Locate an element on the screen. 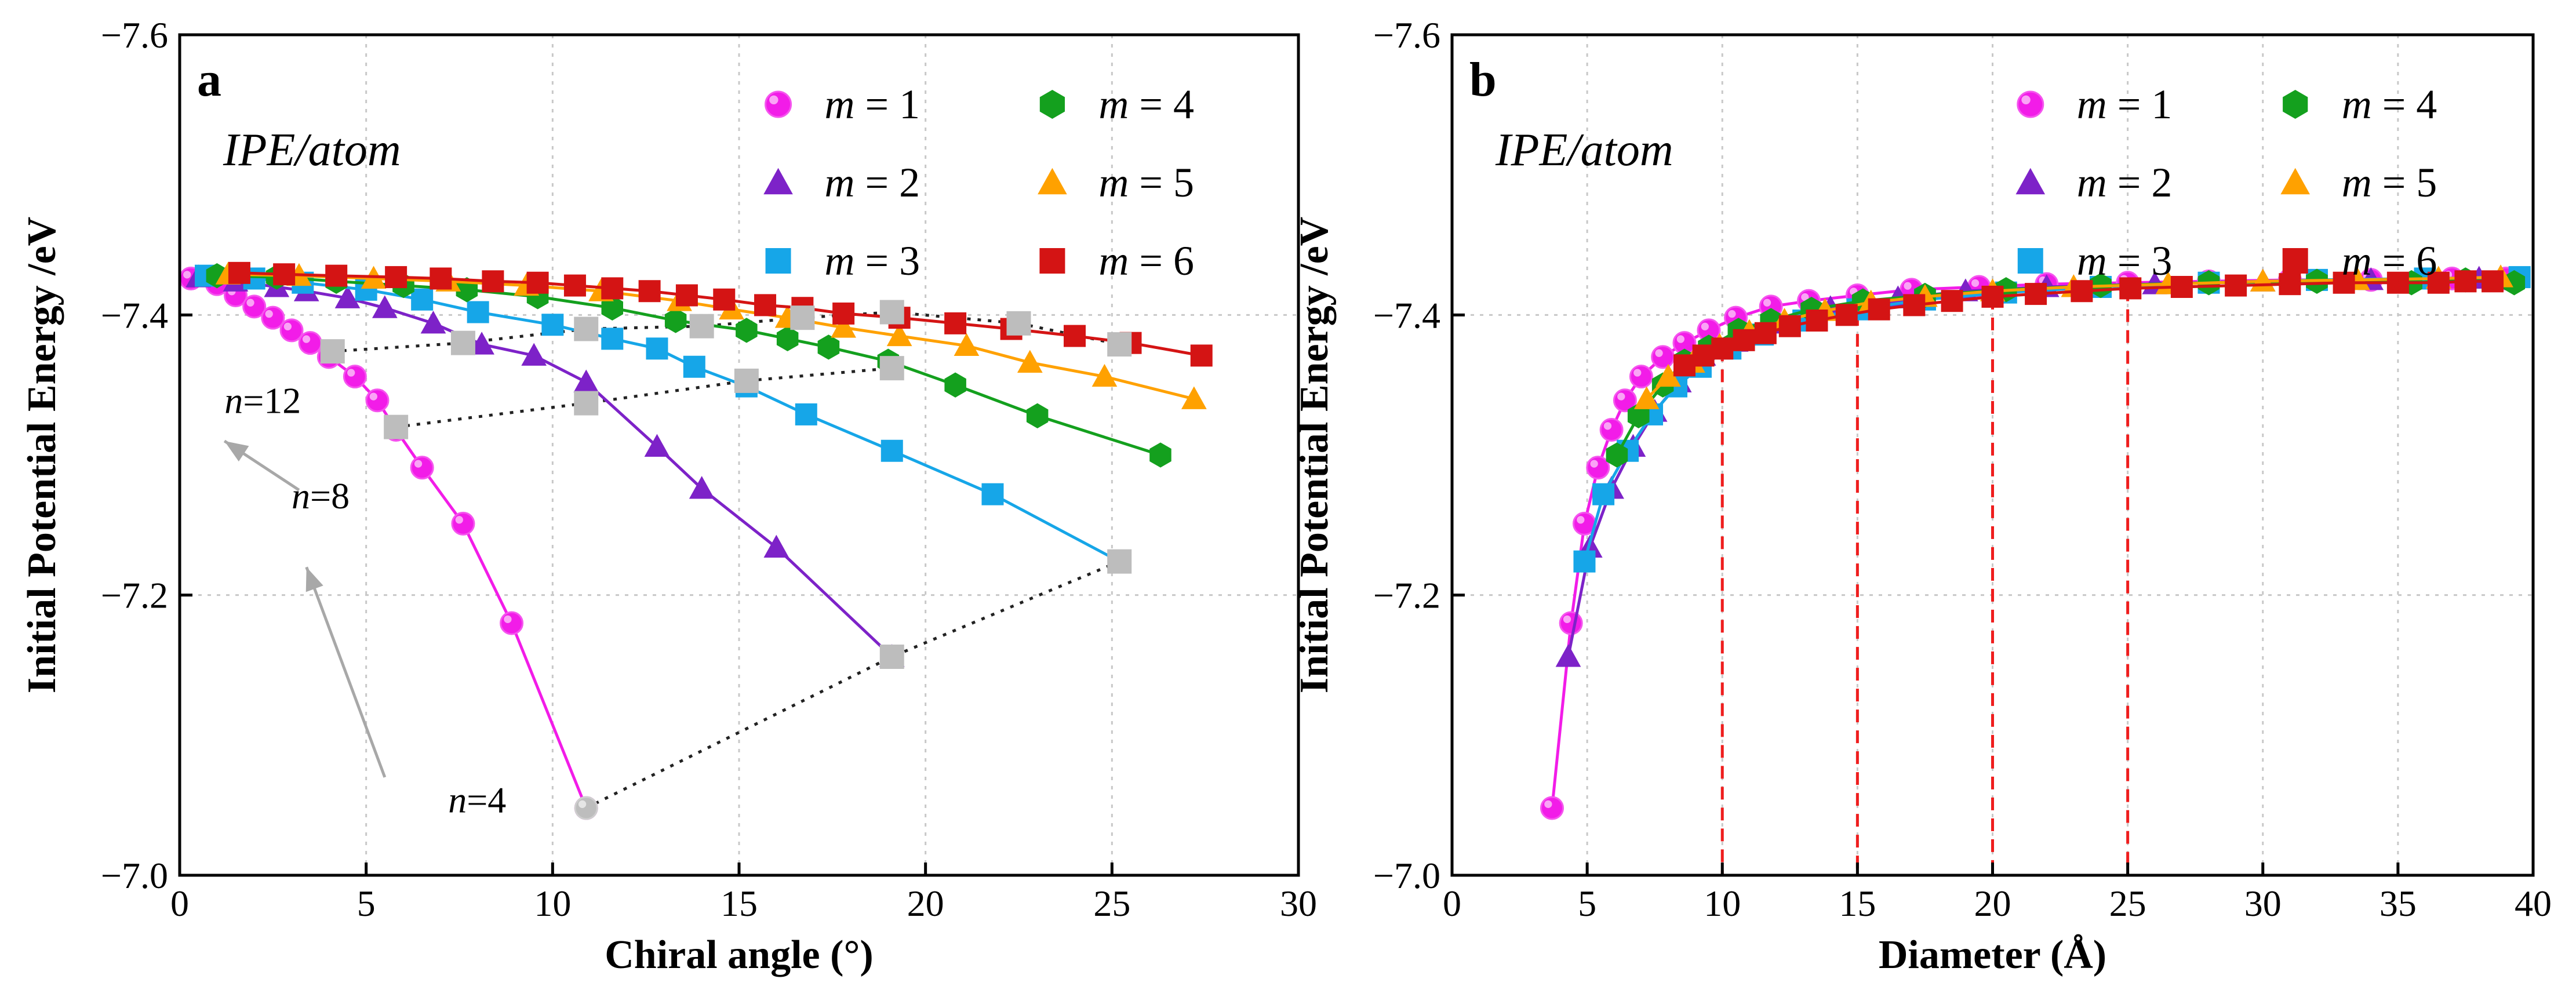  panel-b-red-dashed-lines is located at coordinates (1925, 581).